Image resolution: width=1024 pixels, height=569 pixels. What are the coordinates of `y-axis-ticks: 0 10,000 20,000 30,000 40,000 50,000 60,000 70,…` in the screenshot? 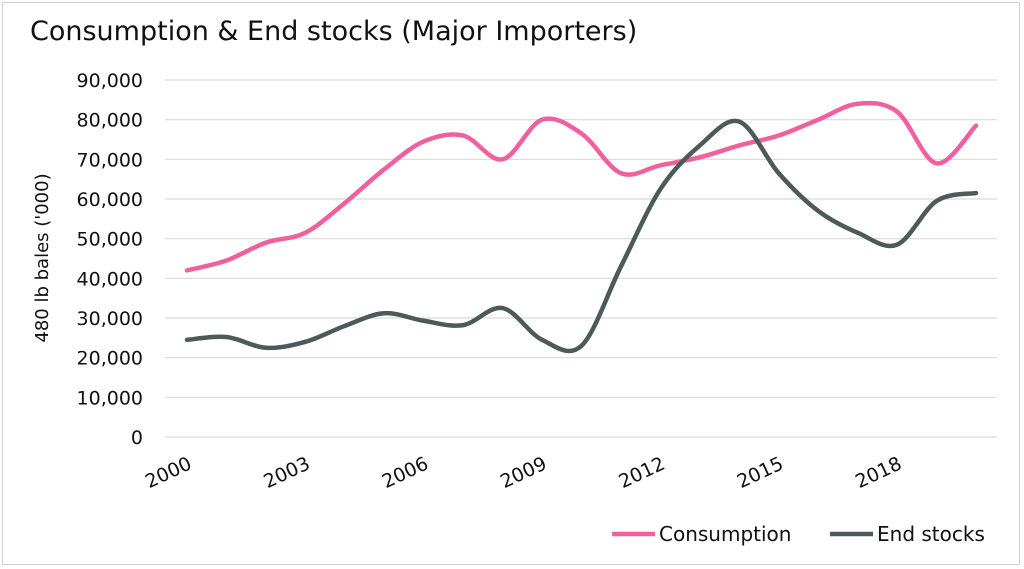 It's located at (110, 259).